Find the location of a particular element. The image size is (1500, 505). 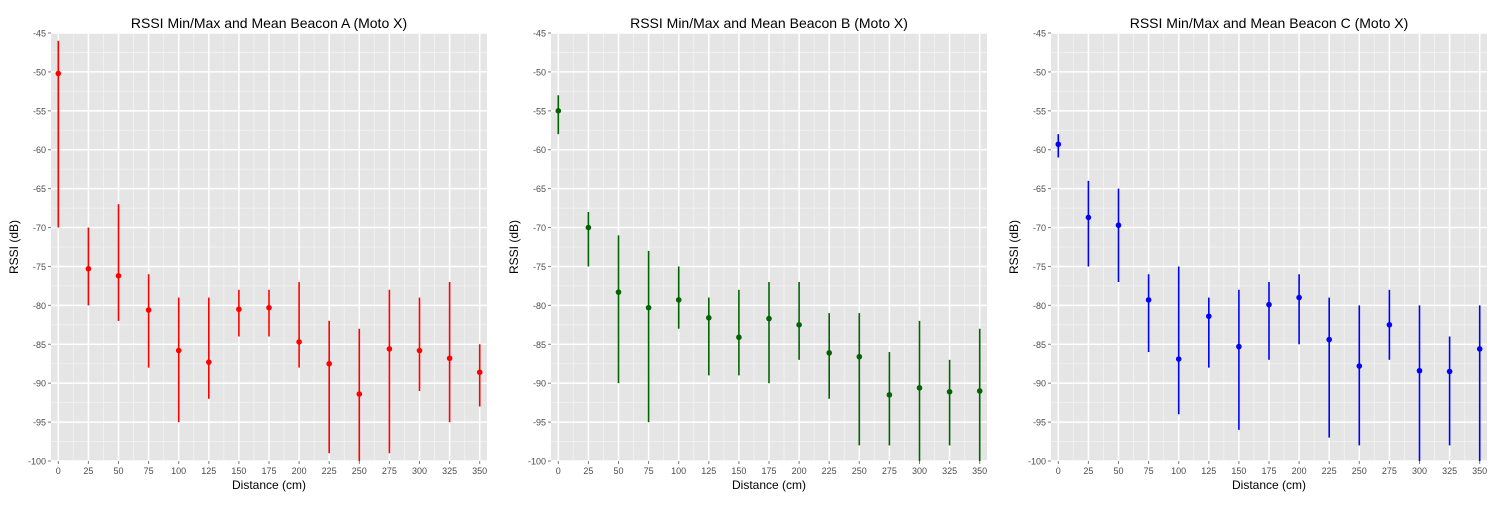

chart-title: RSSI Min/Max and Mean Beacon A (Moto X) is located at coordinates (269, 23).